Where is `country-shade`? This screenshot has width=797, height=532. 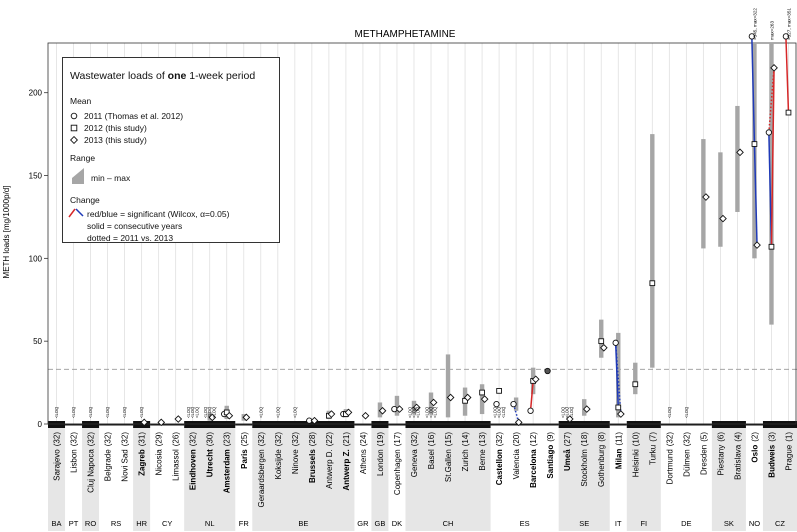 country-shade is located at coordinates (728, 479).